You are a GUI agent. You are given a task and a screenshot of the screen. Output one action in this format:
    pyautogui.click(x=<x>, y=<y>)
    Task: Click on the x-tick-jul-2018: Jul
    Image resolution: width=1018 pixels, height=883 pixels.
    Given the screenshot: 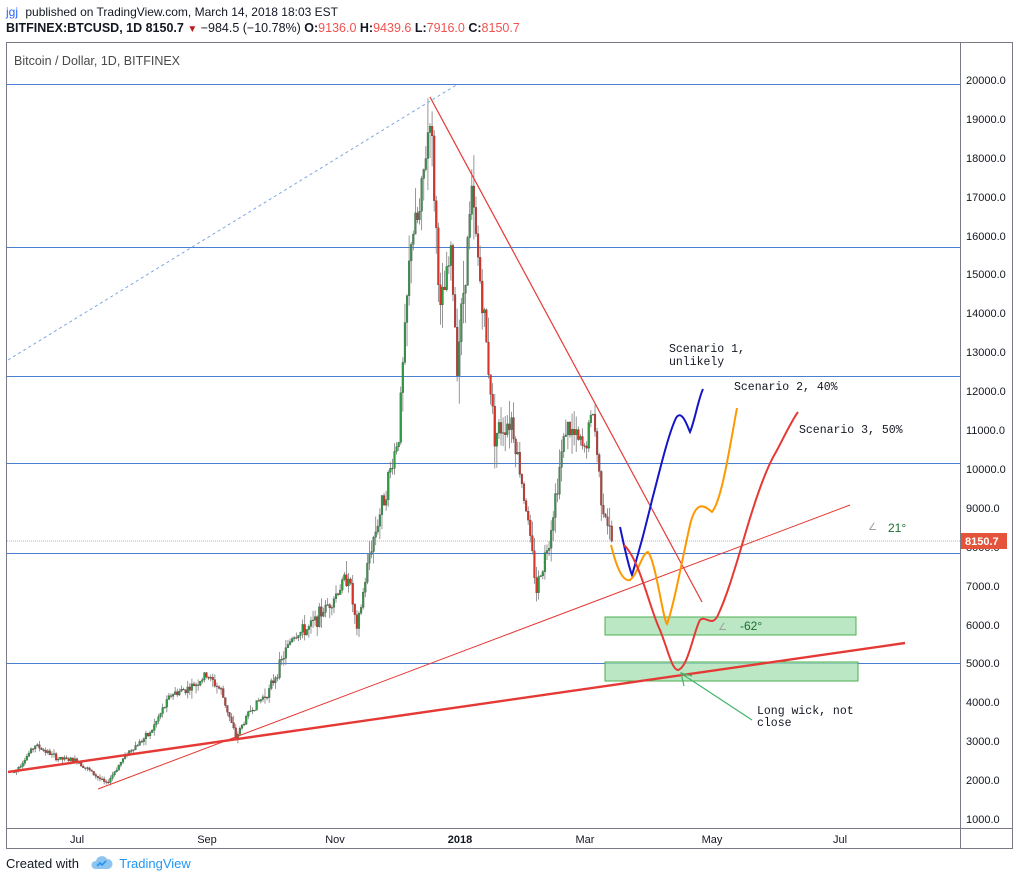 What is the action you would take?
    pyautogui.click(x=840, y=840)
    